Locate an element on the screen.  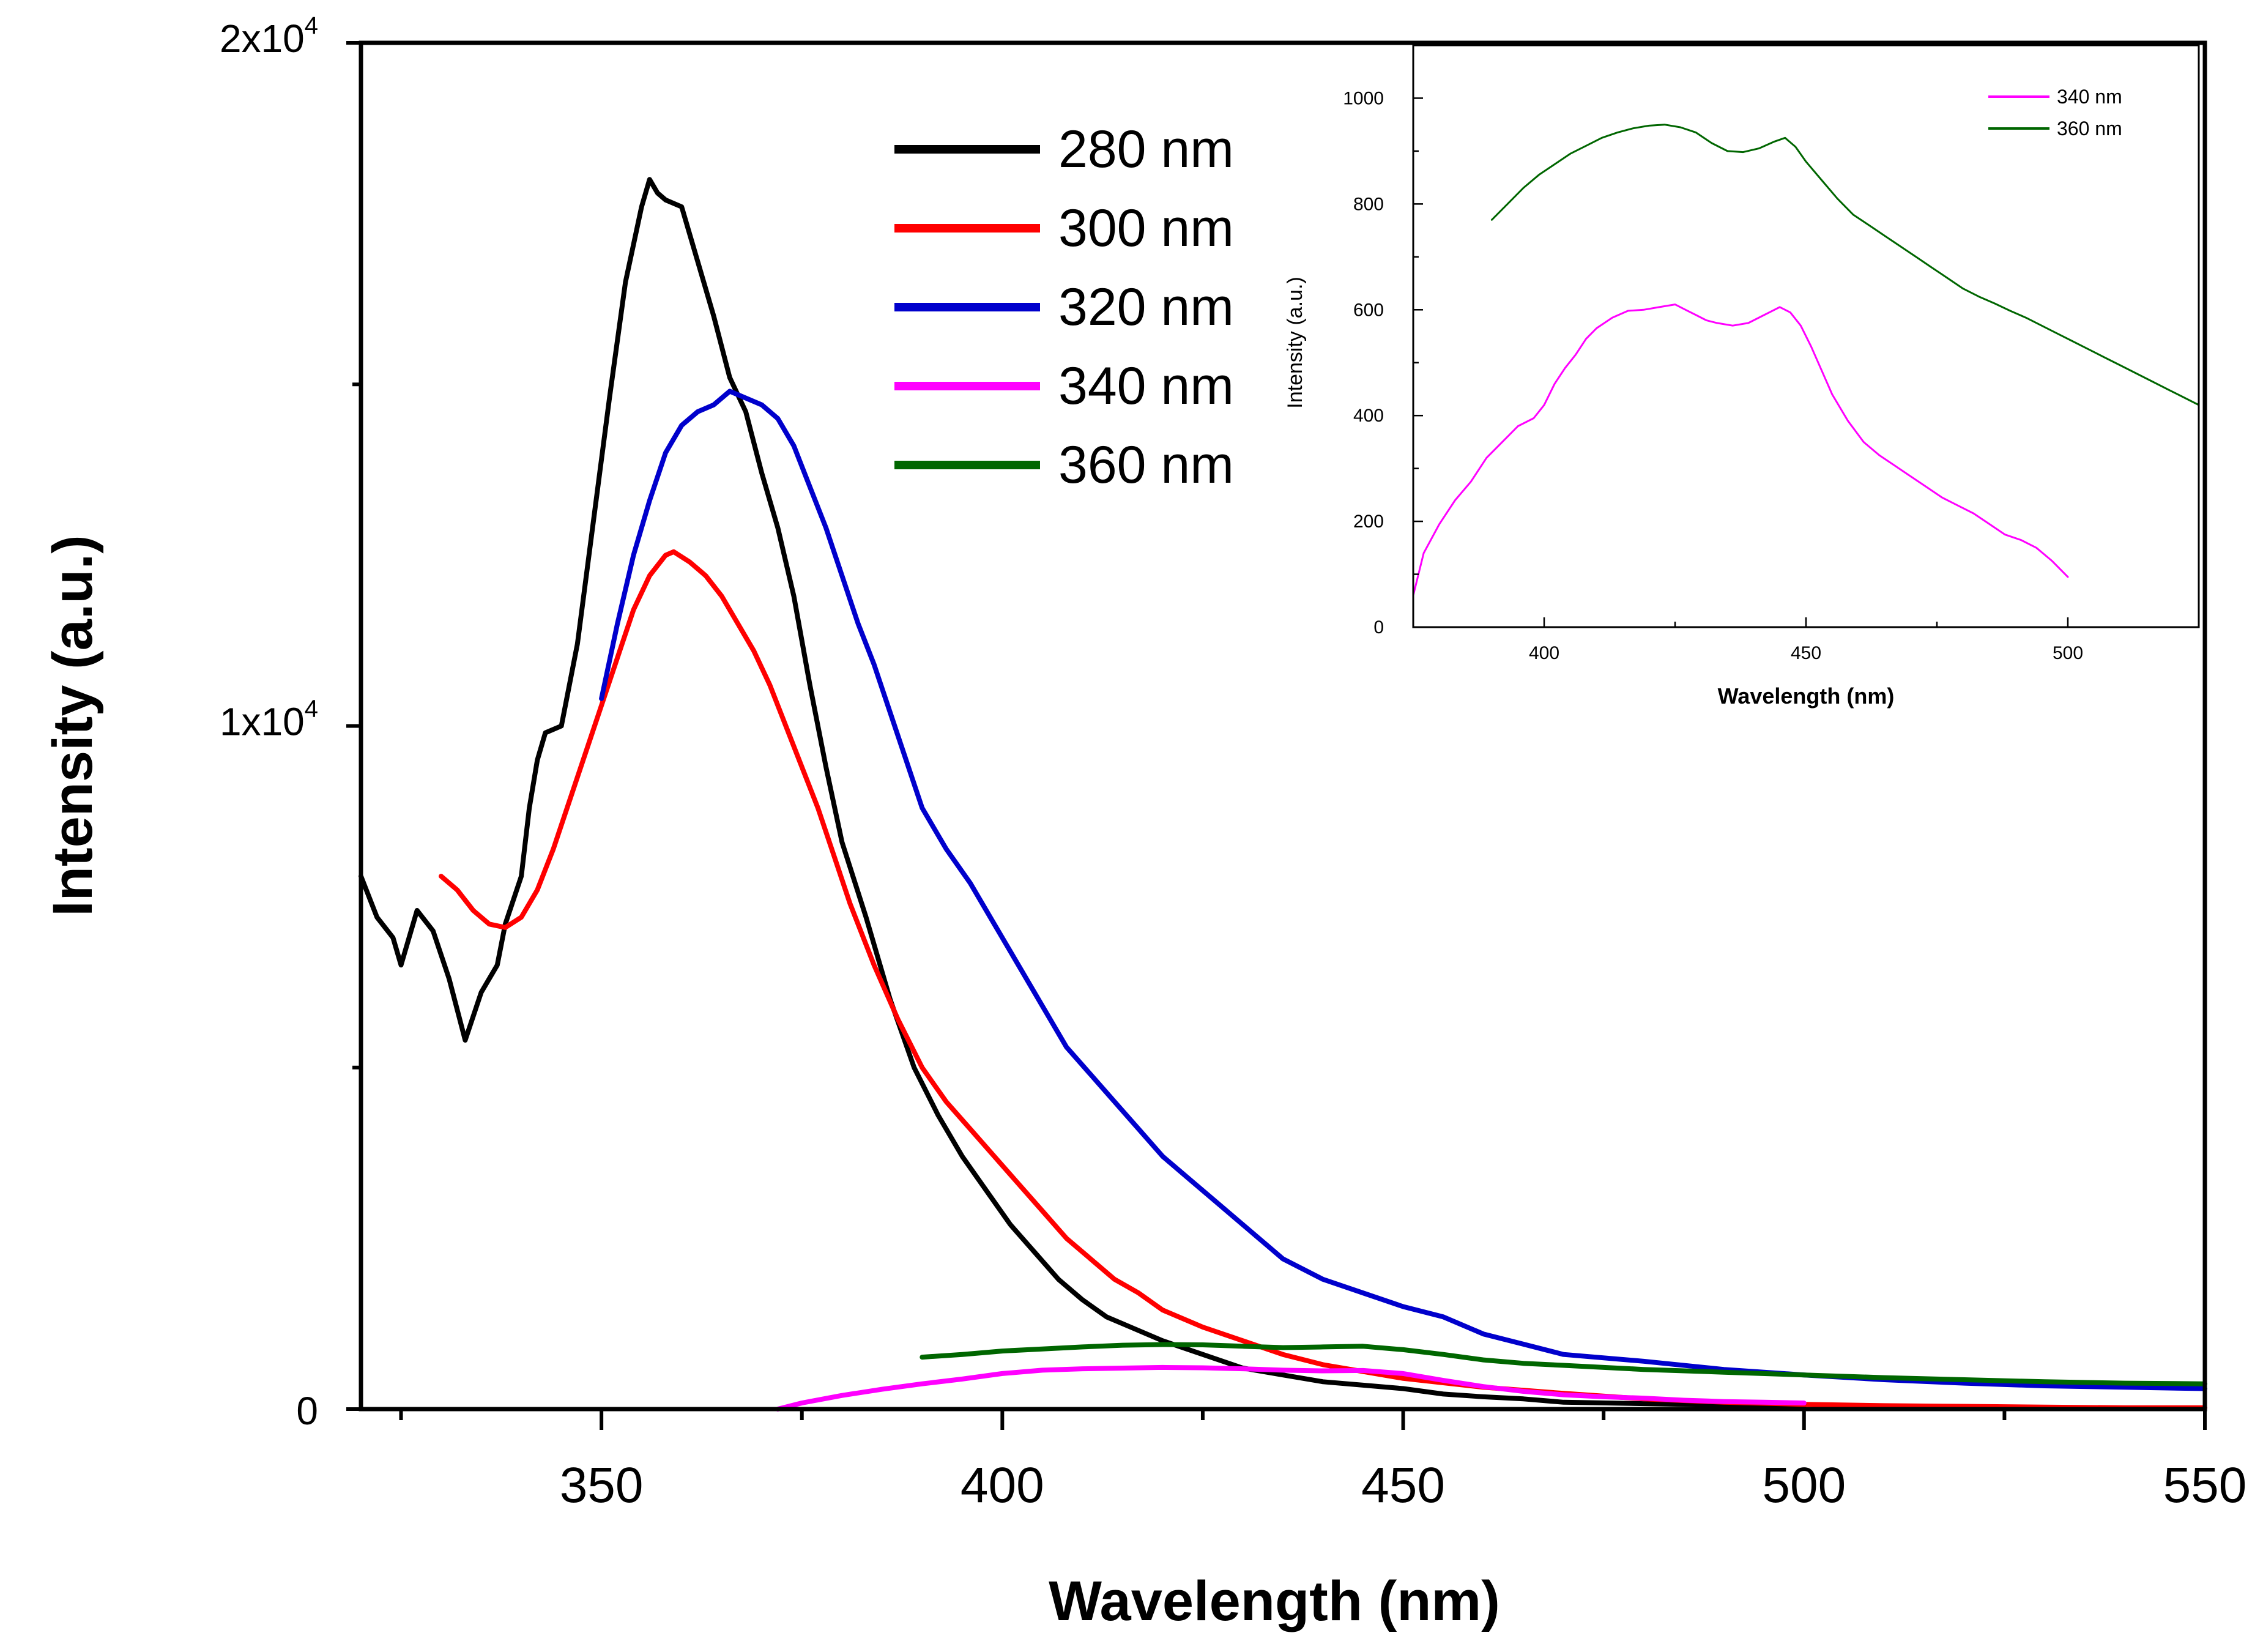
main-x-tick-label: 550 is located at coordinates (2205, 1485).